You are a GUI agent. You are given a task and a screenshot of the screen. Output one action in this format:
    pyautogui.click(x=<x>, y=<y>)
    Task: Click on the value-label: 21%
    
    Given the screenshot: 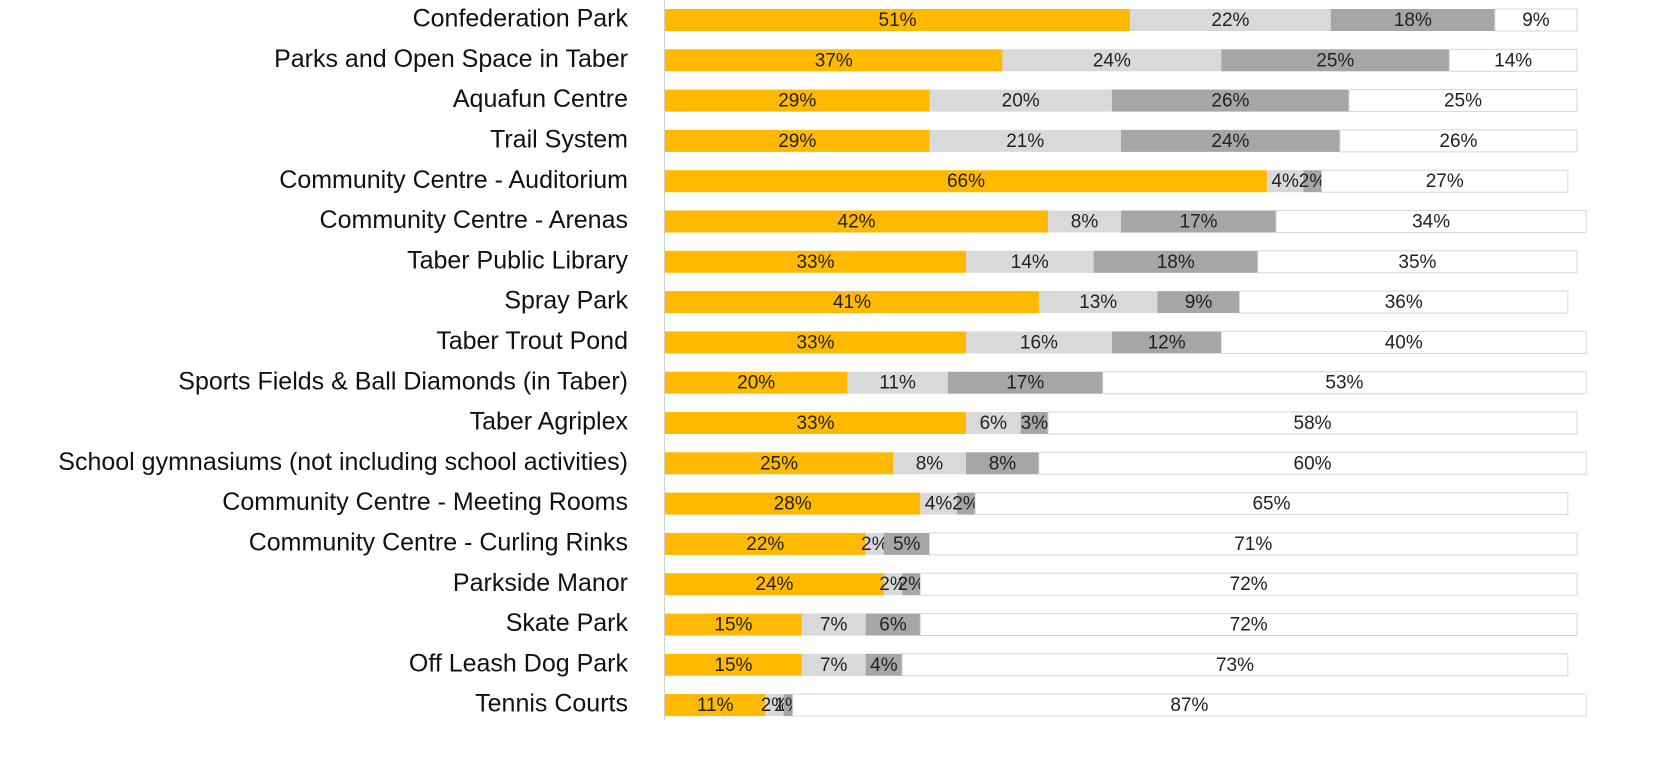 What is the action you would take?
    pyautogui.click(x=1025, y=141)
    